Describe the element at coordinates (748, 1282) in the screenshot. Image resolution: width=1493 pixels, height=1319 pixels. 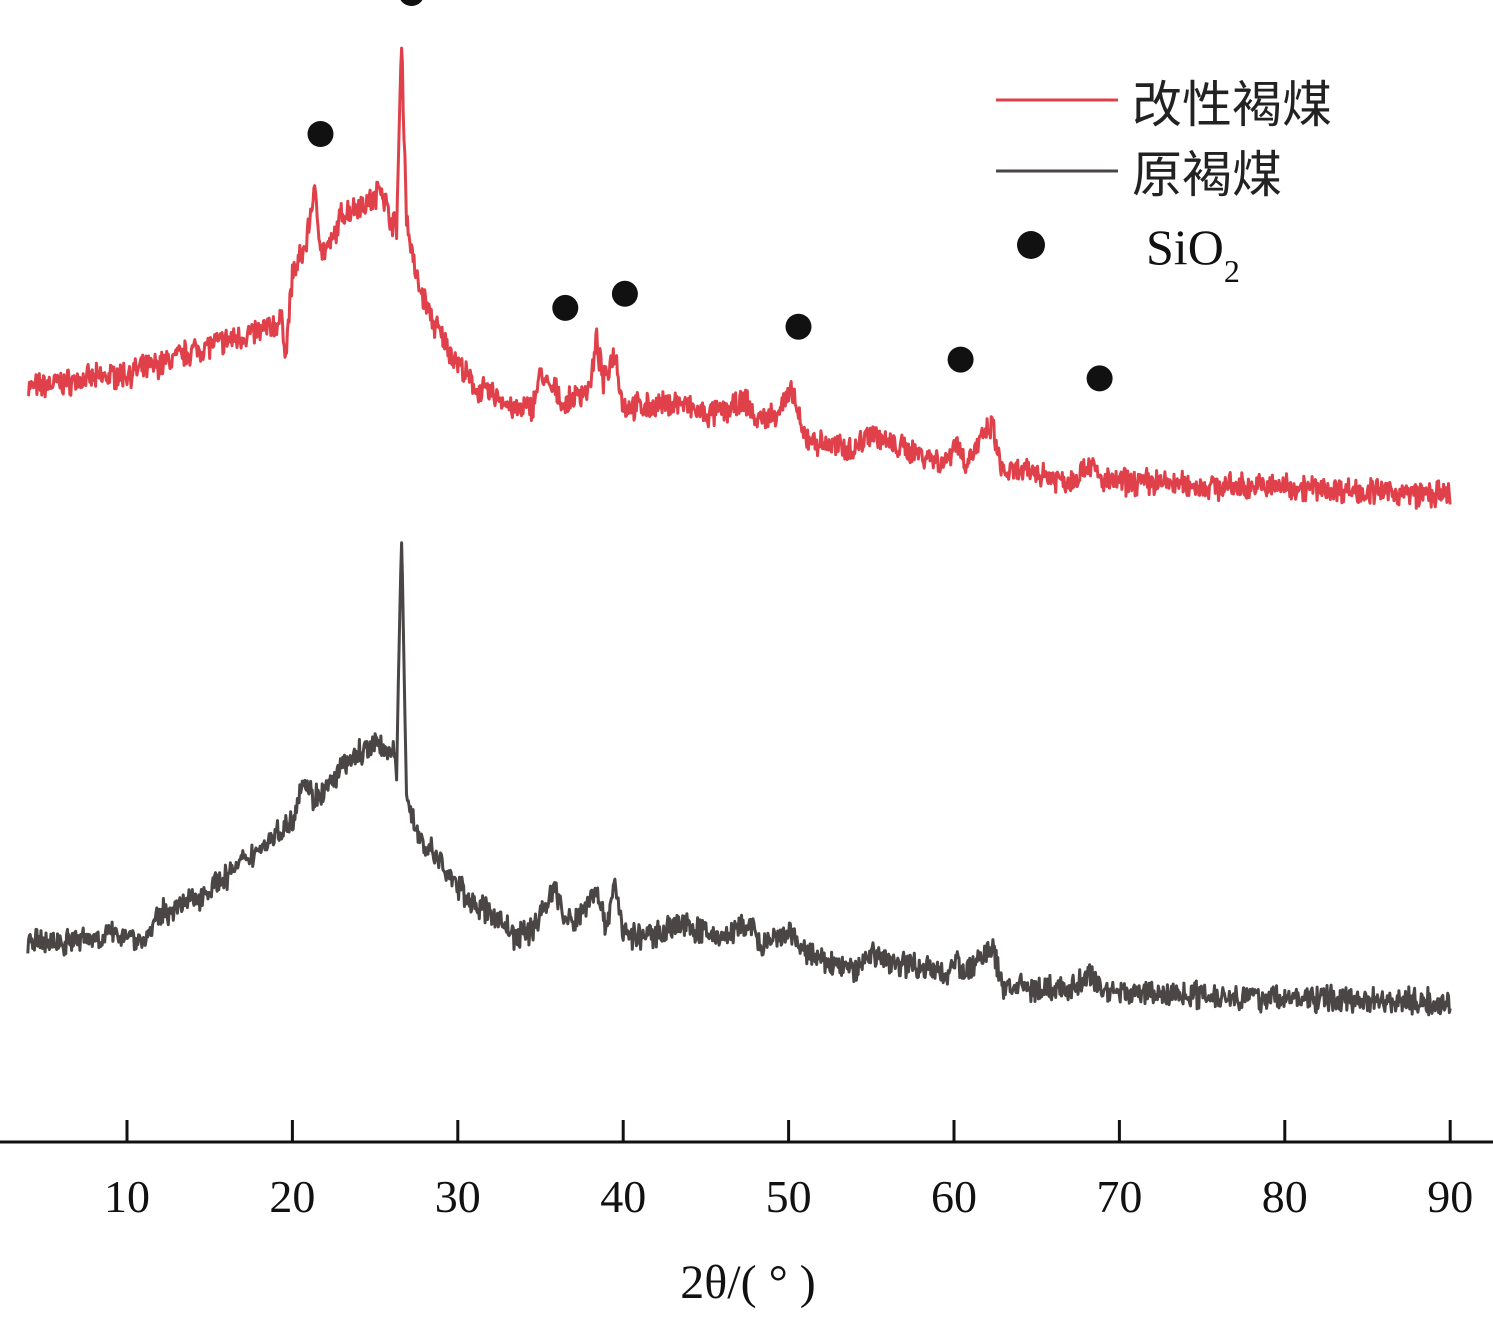
I see `x-axis-label: 2θ/( ° )` at that location.